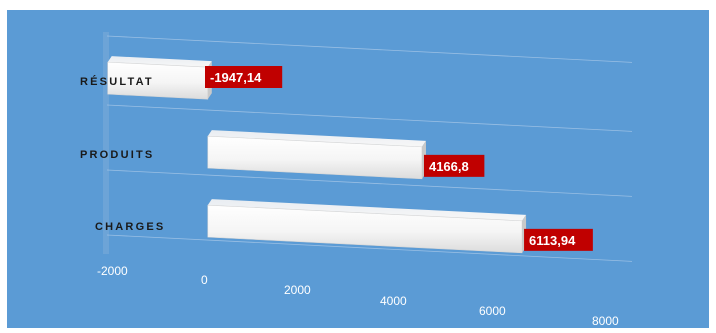 The width and height of the screenshot is (716, 333). Describe the element at coordinates (449, 166) in the screenshot. I see `data-label-text: 4166,8` at that location.